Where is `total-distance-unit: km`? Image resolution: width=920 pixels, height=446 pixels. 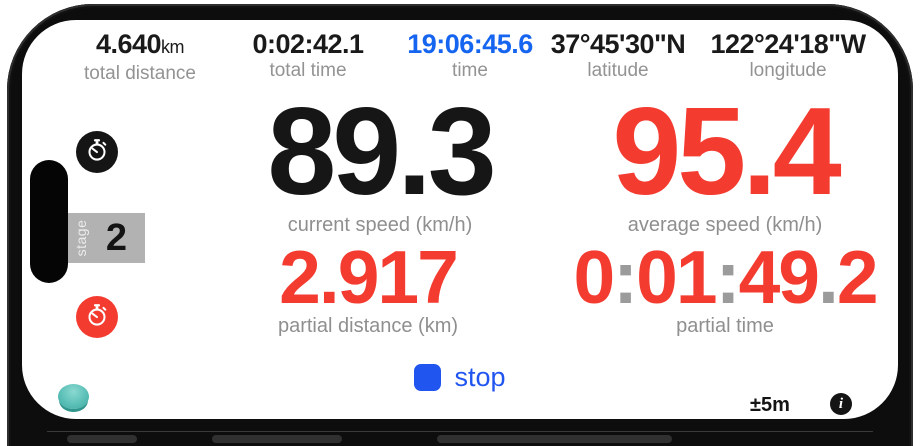
total-distance-unit: km is located at coordinates (173, 47).